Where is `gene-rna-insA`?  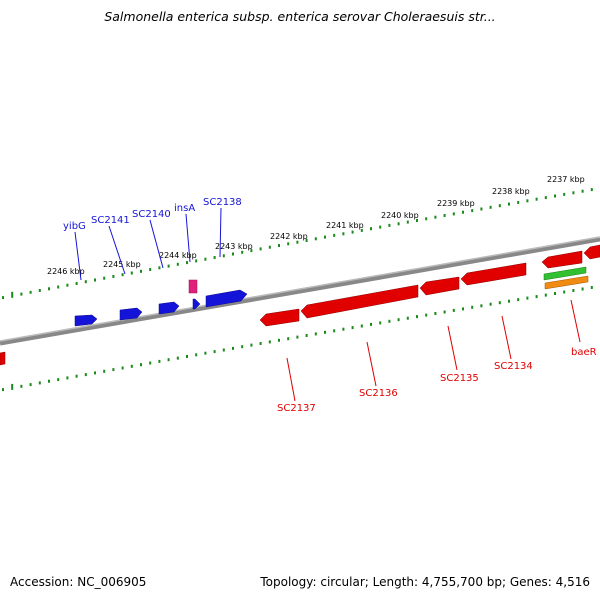
gene-rna-insA is located at coordinates (193, 286).